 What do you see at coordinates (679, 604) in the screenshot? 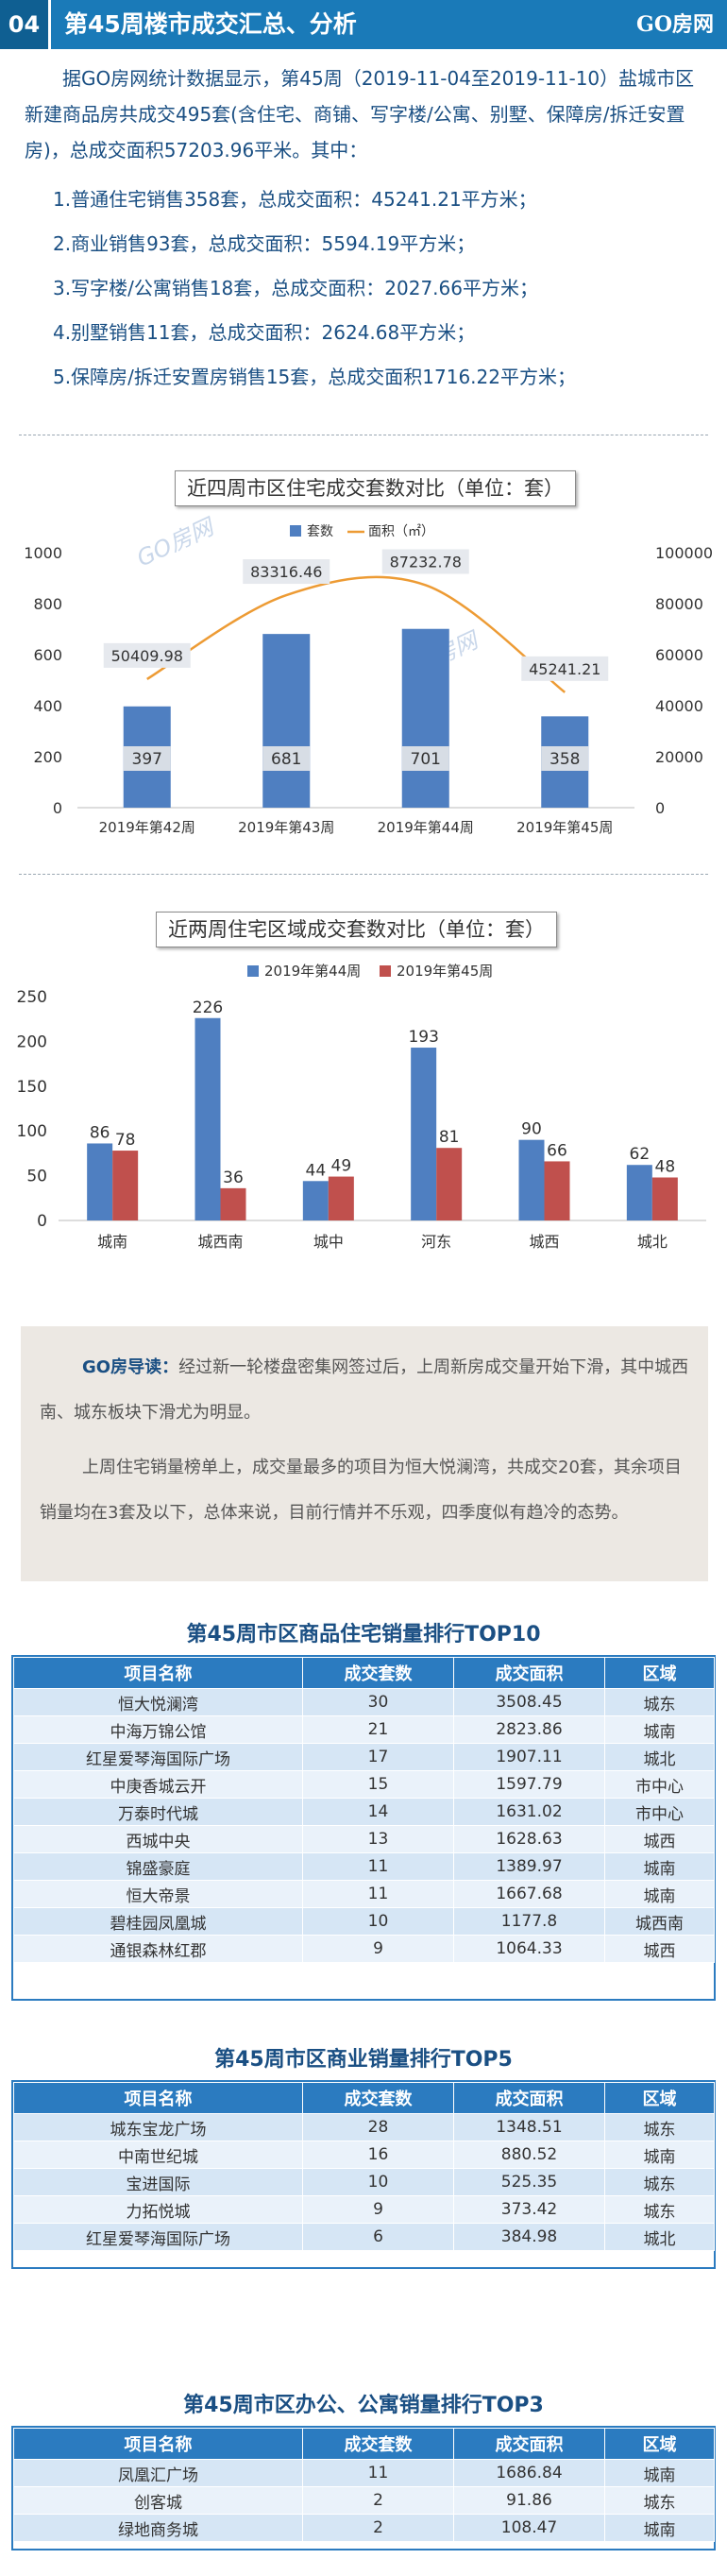
I see `y-tick-right: 80000` at bounding box center [679, 604].